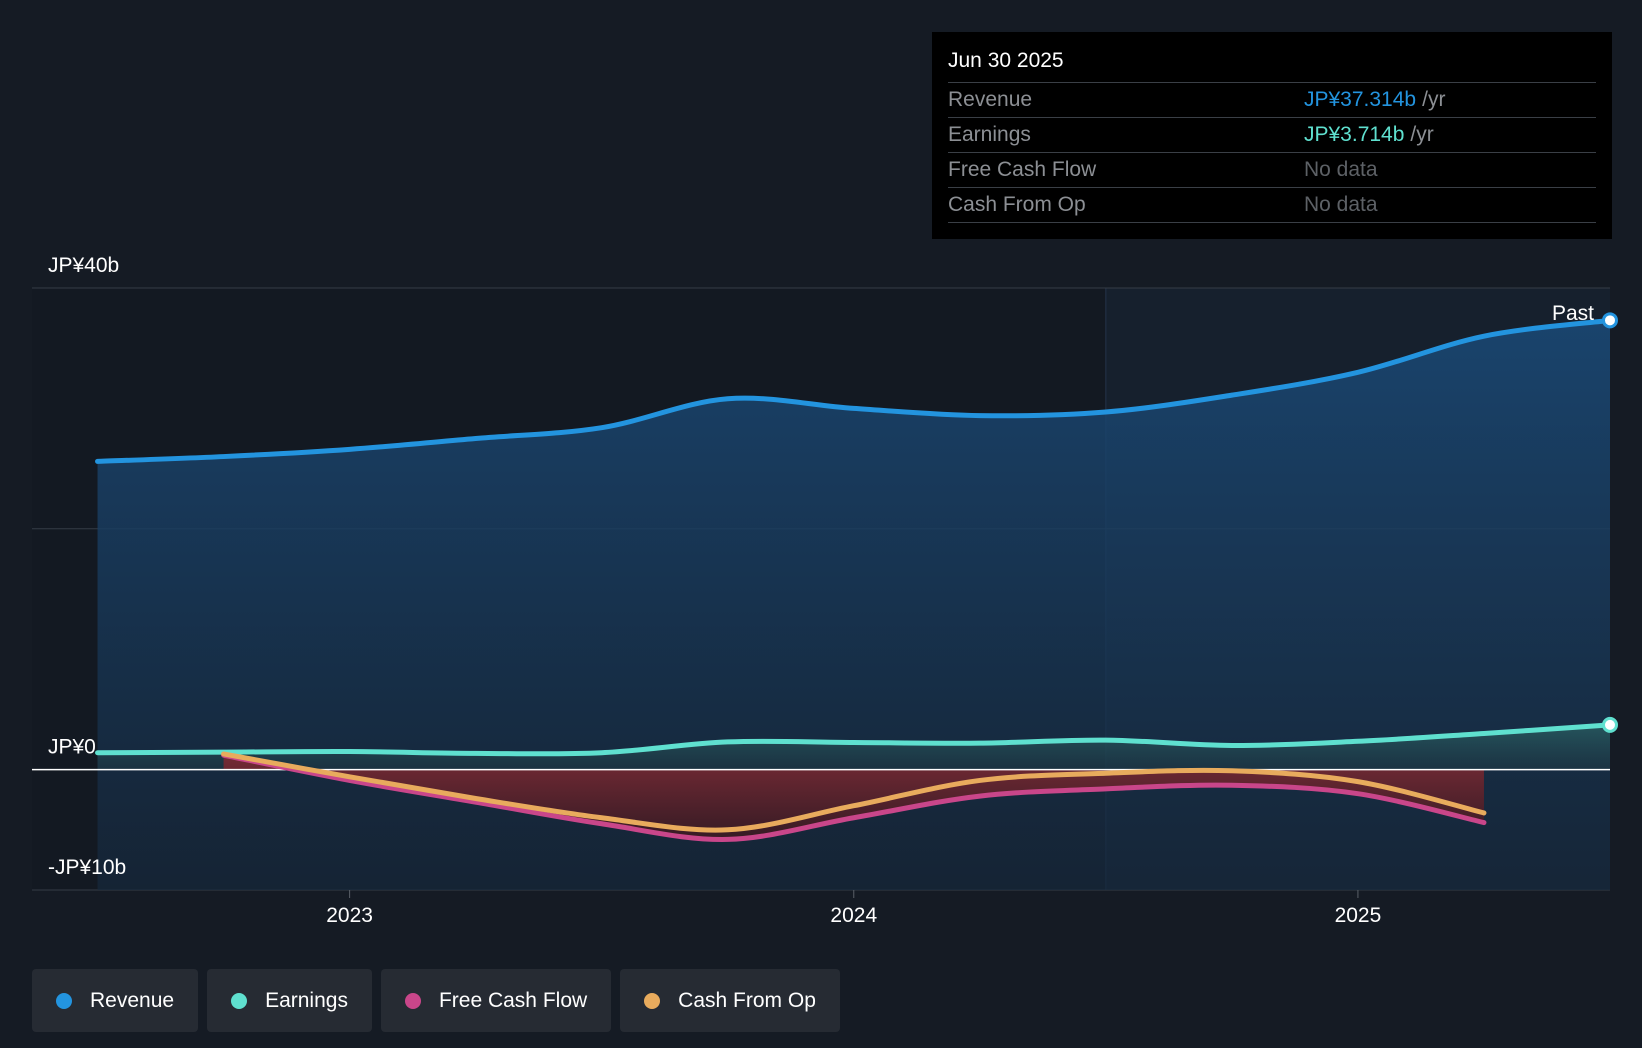  Describe the element at coordinates (1573, 313) in the screenshot. I see `past-label: Past` at that location.